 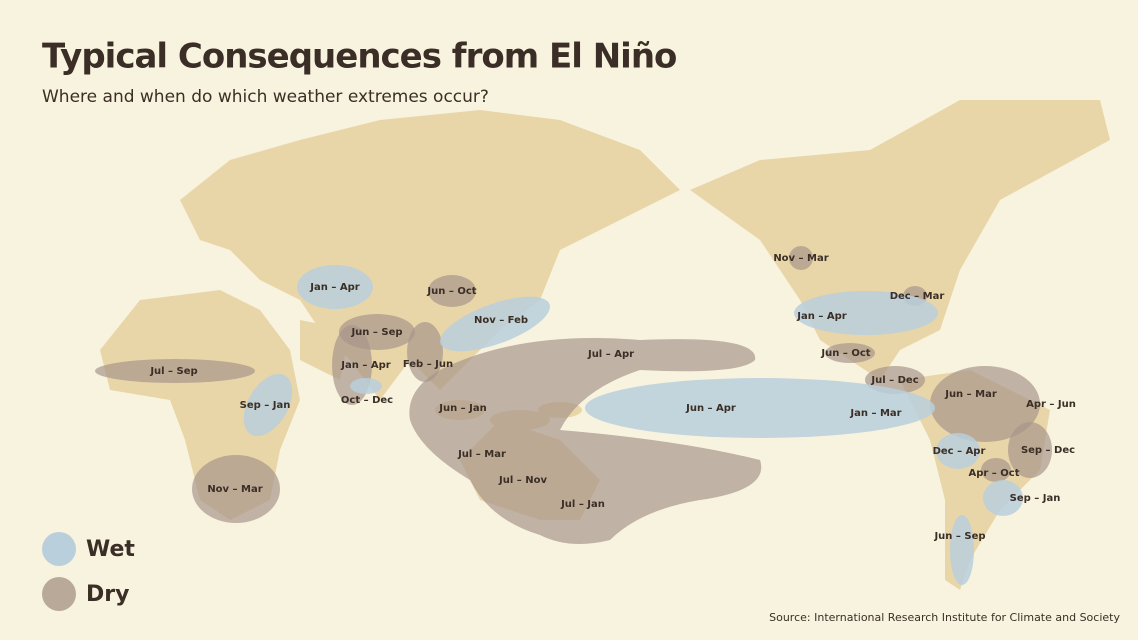 I want to click on region-label: Apr – Jun, so click(x=1051, y=404).